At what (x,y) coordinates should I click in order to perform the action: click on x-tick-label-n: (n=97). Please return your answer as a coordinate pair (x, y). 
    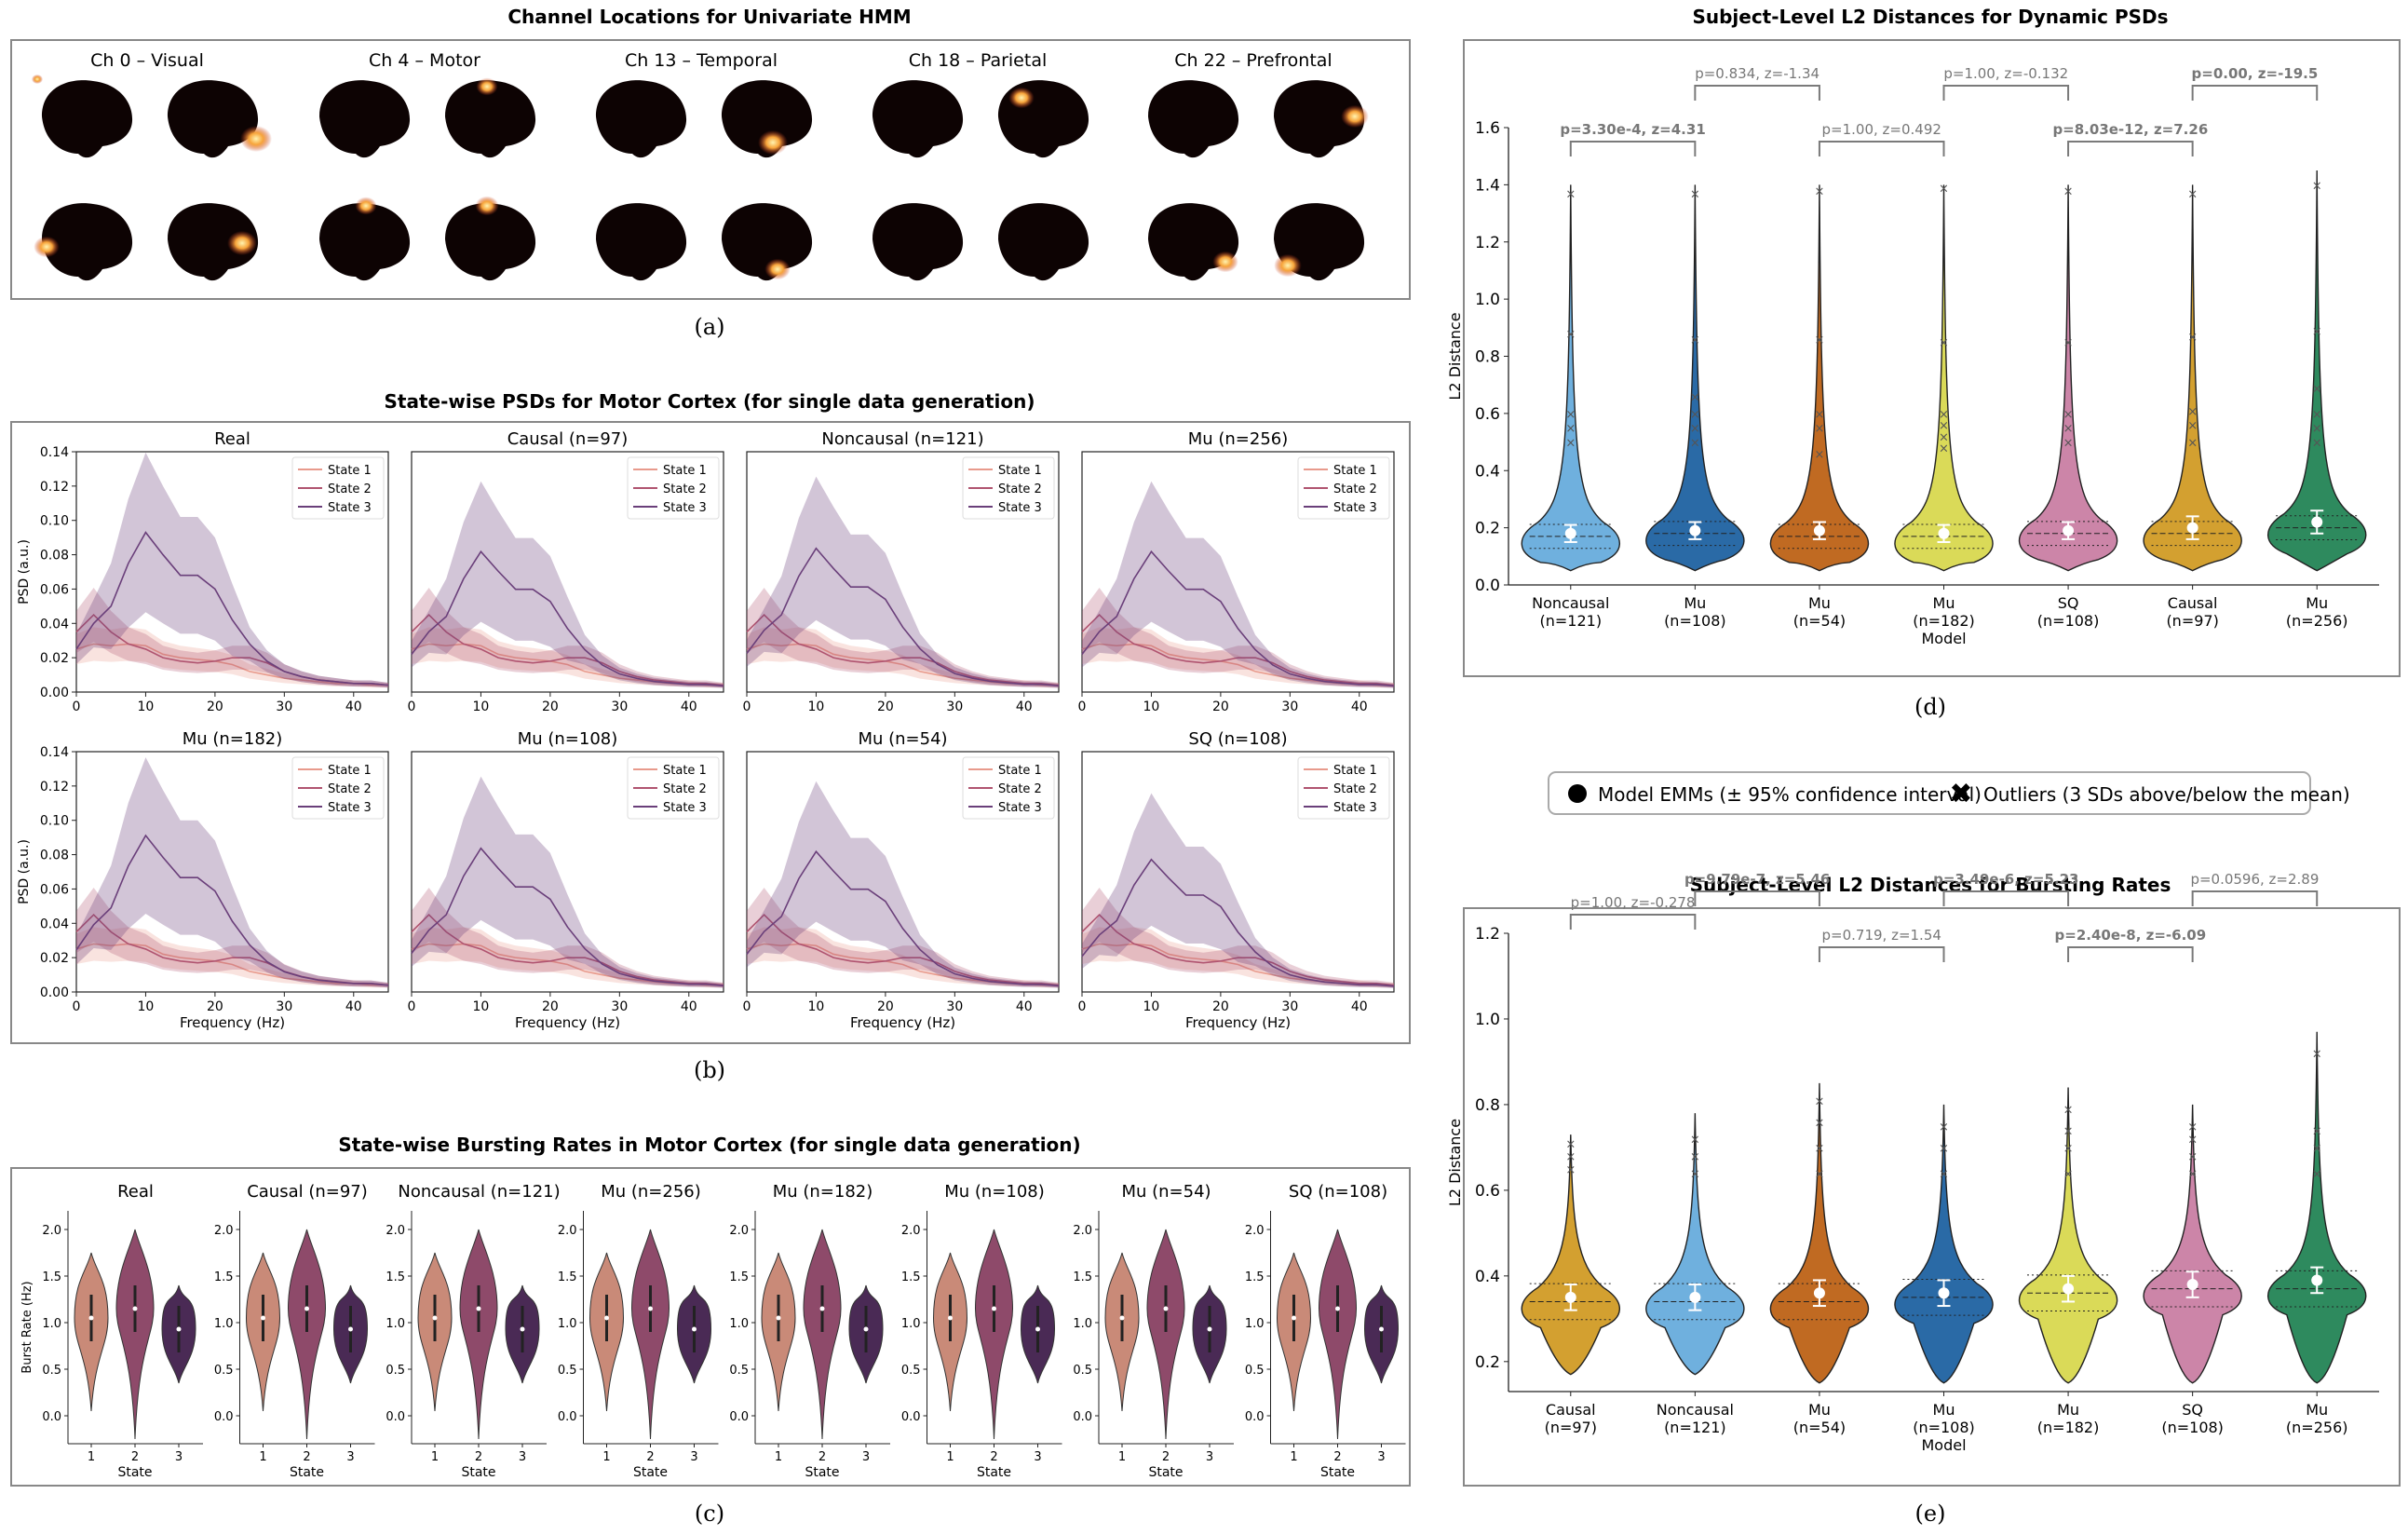
    Looking at the image, I should click on (1571, 1427).